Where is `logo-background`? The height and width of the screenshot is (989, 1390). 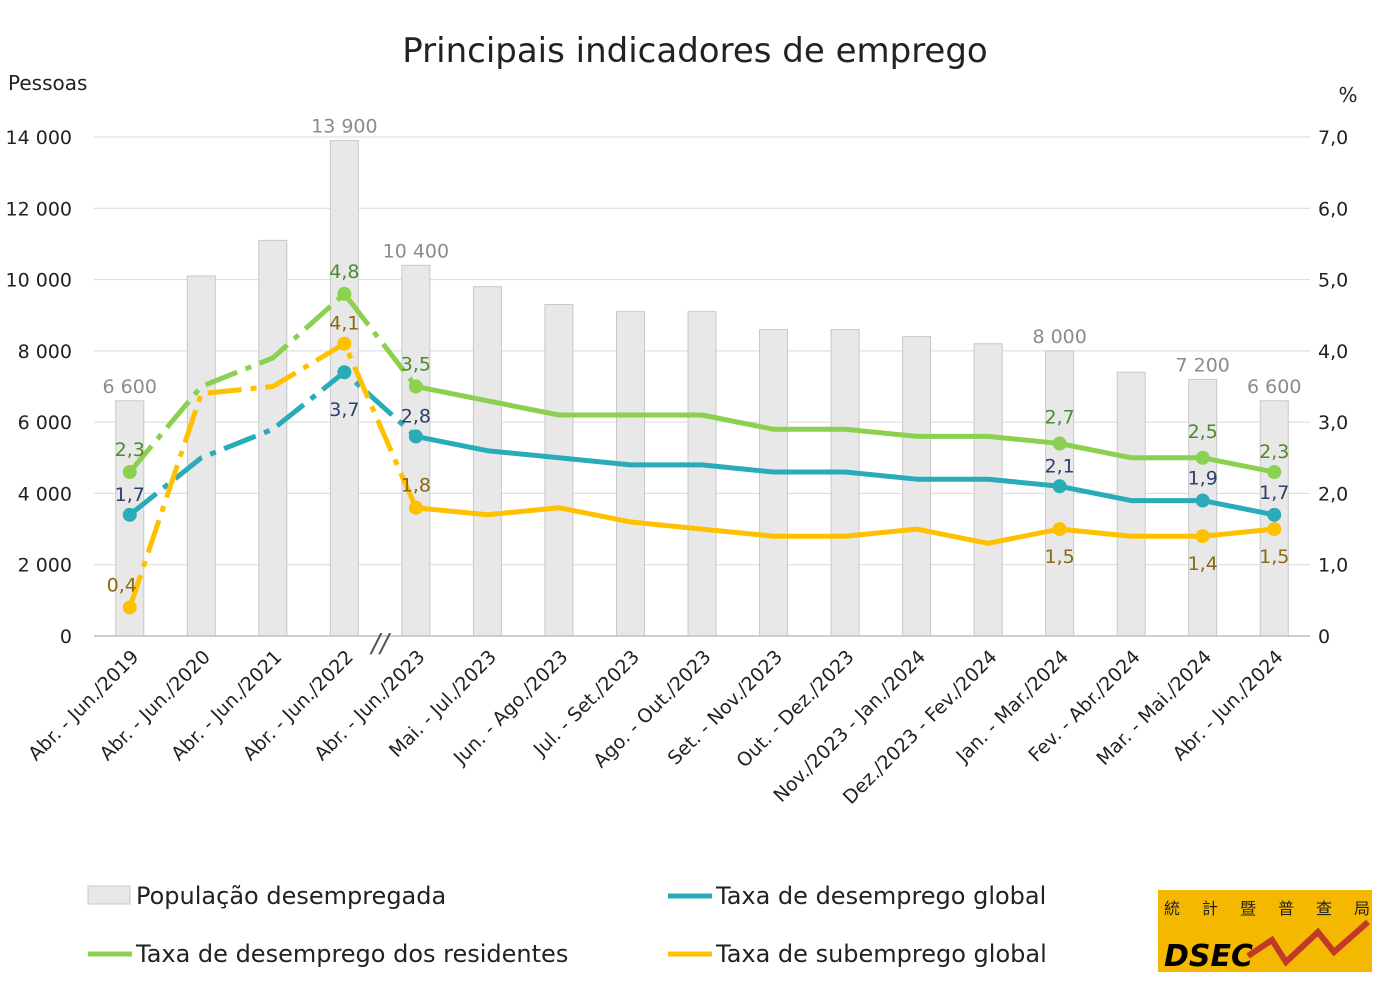 logo-background is located at coordinates (1265, 931).